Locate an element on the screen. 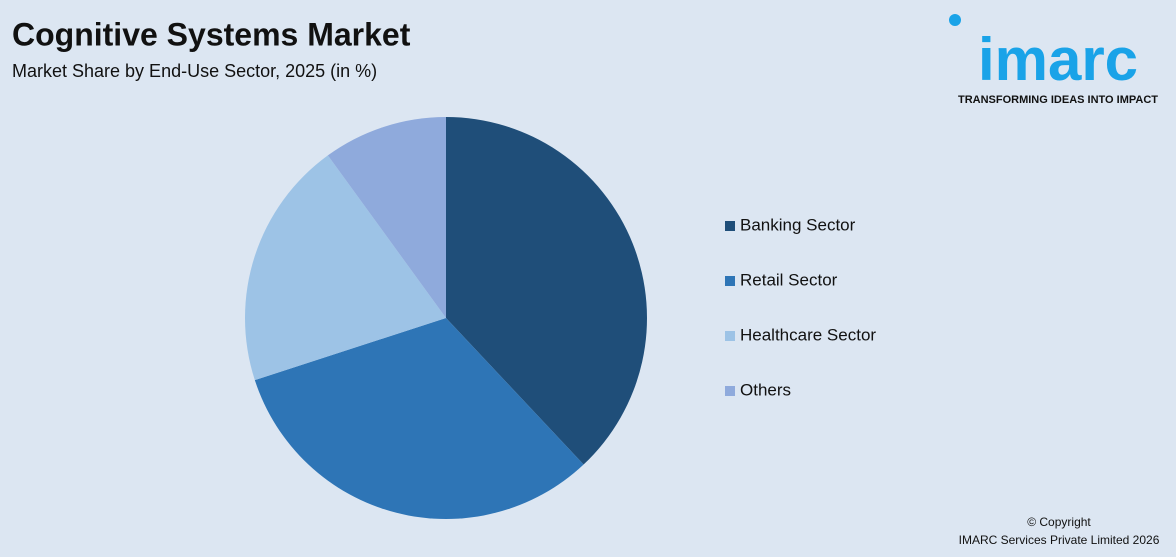 This screenshot has width=1176, height=557. legend-label: Banking Sector is located at coordinates (798, 224).